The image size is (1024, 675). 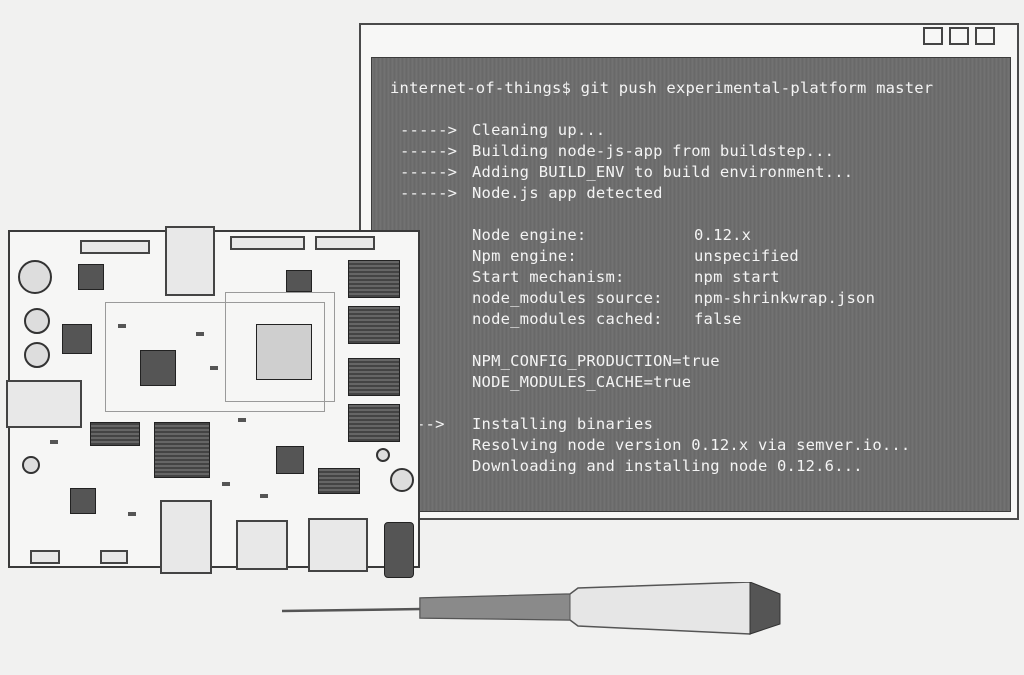 What do you see at coordinates (737, 277) in the screenshot?
I see `info-value: npm start` at bounding box center [737, 277].